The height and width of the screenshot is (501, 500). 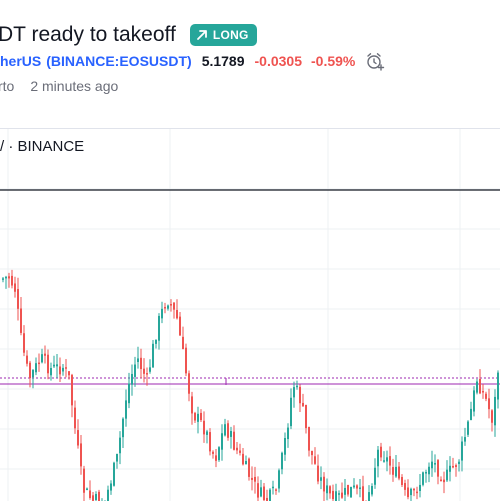 I want to click on idea-title: DT ready to takeoff, so click(x=88, y=35).